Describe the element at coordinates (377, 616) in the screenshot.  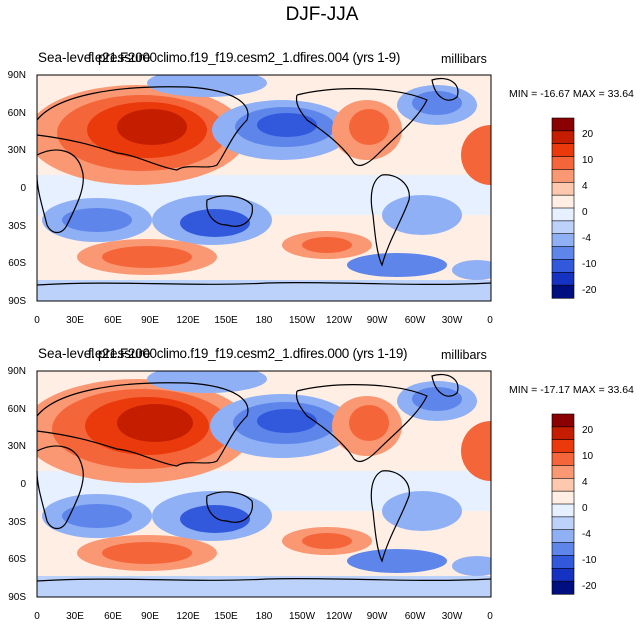
I see `lon-label: 90W` at that location.